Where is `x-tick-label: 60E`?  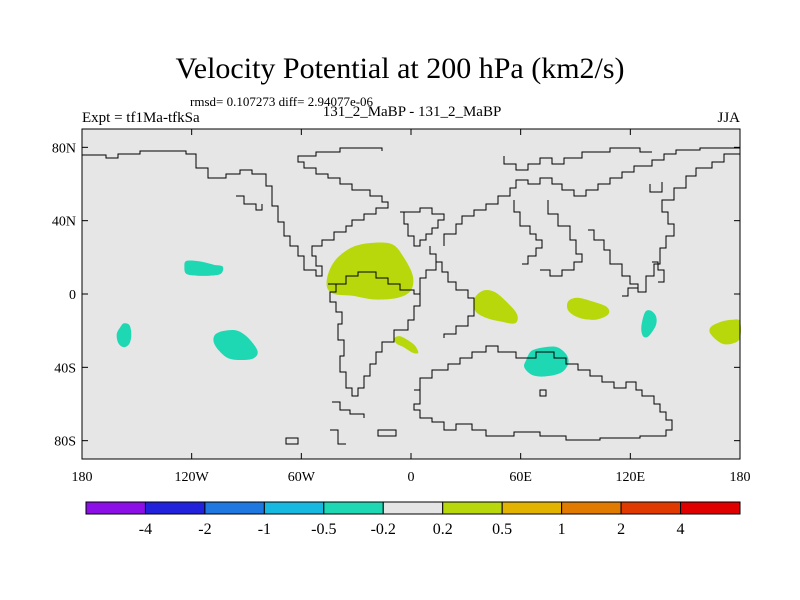 x-tick-label: 60E is located at coordinates (520, 477).